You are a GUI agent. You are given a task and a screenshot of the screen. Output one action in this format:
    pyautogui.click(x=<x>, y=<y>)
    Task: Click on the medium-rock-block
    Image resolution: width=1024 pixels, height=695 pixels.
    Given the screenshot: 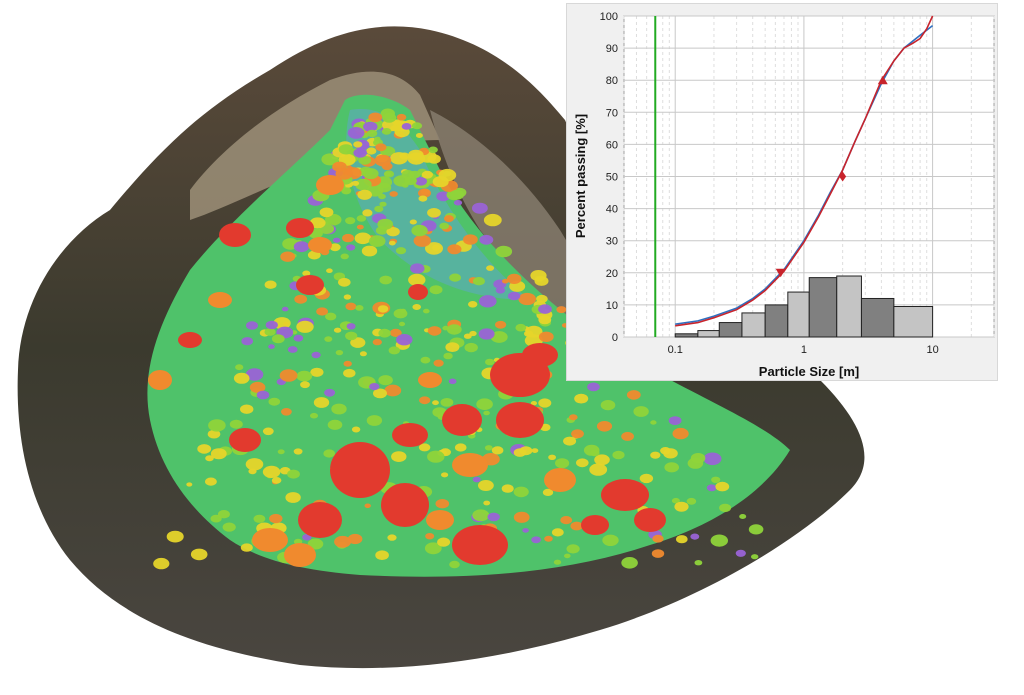 What is the action you would take?
    pyautogui.click(x=300, y=555)
    